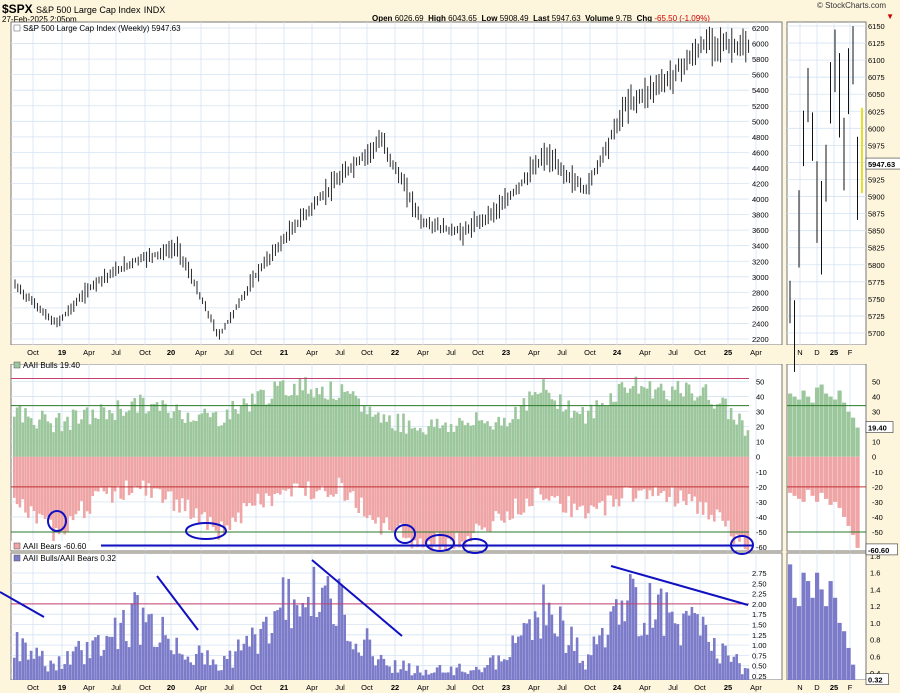 The width and height of the screenshot is (900, 693). What do you see at coordinates (830, 480) in the screenshot?
I see `daily-bears-bar` at bounding box center [830, 480].